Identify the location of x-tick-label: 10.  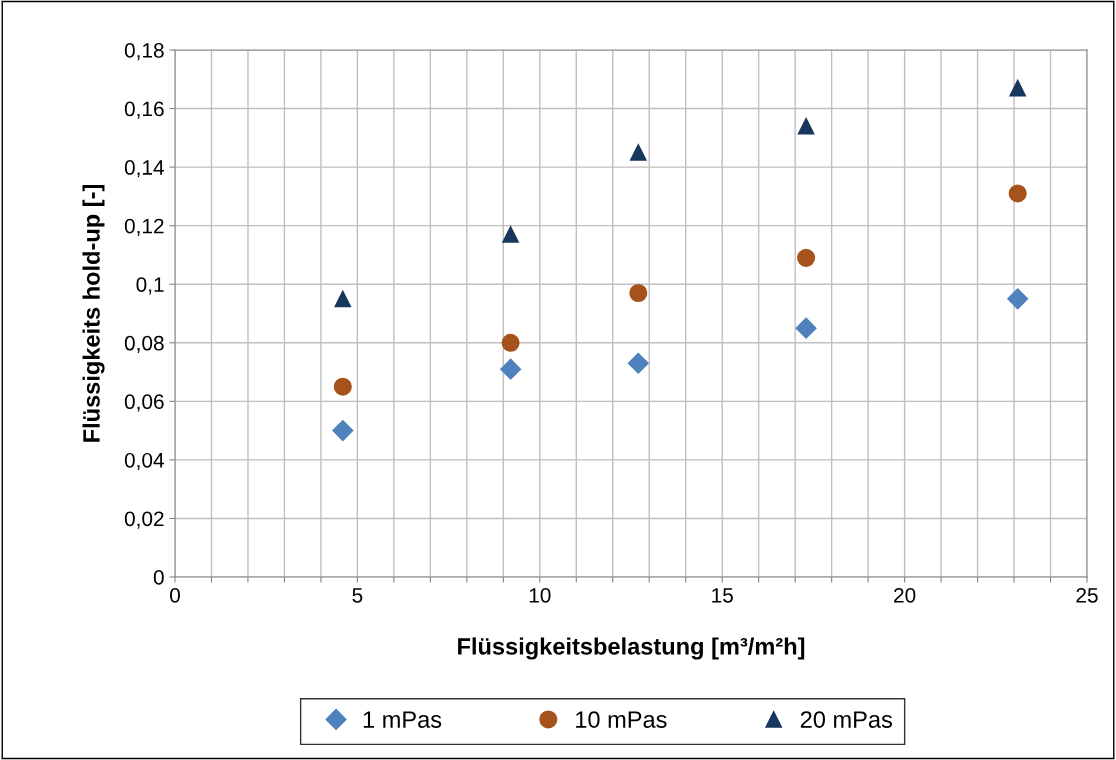
(540, 595).